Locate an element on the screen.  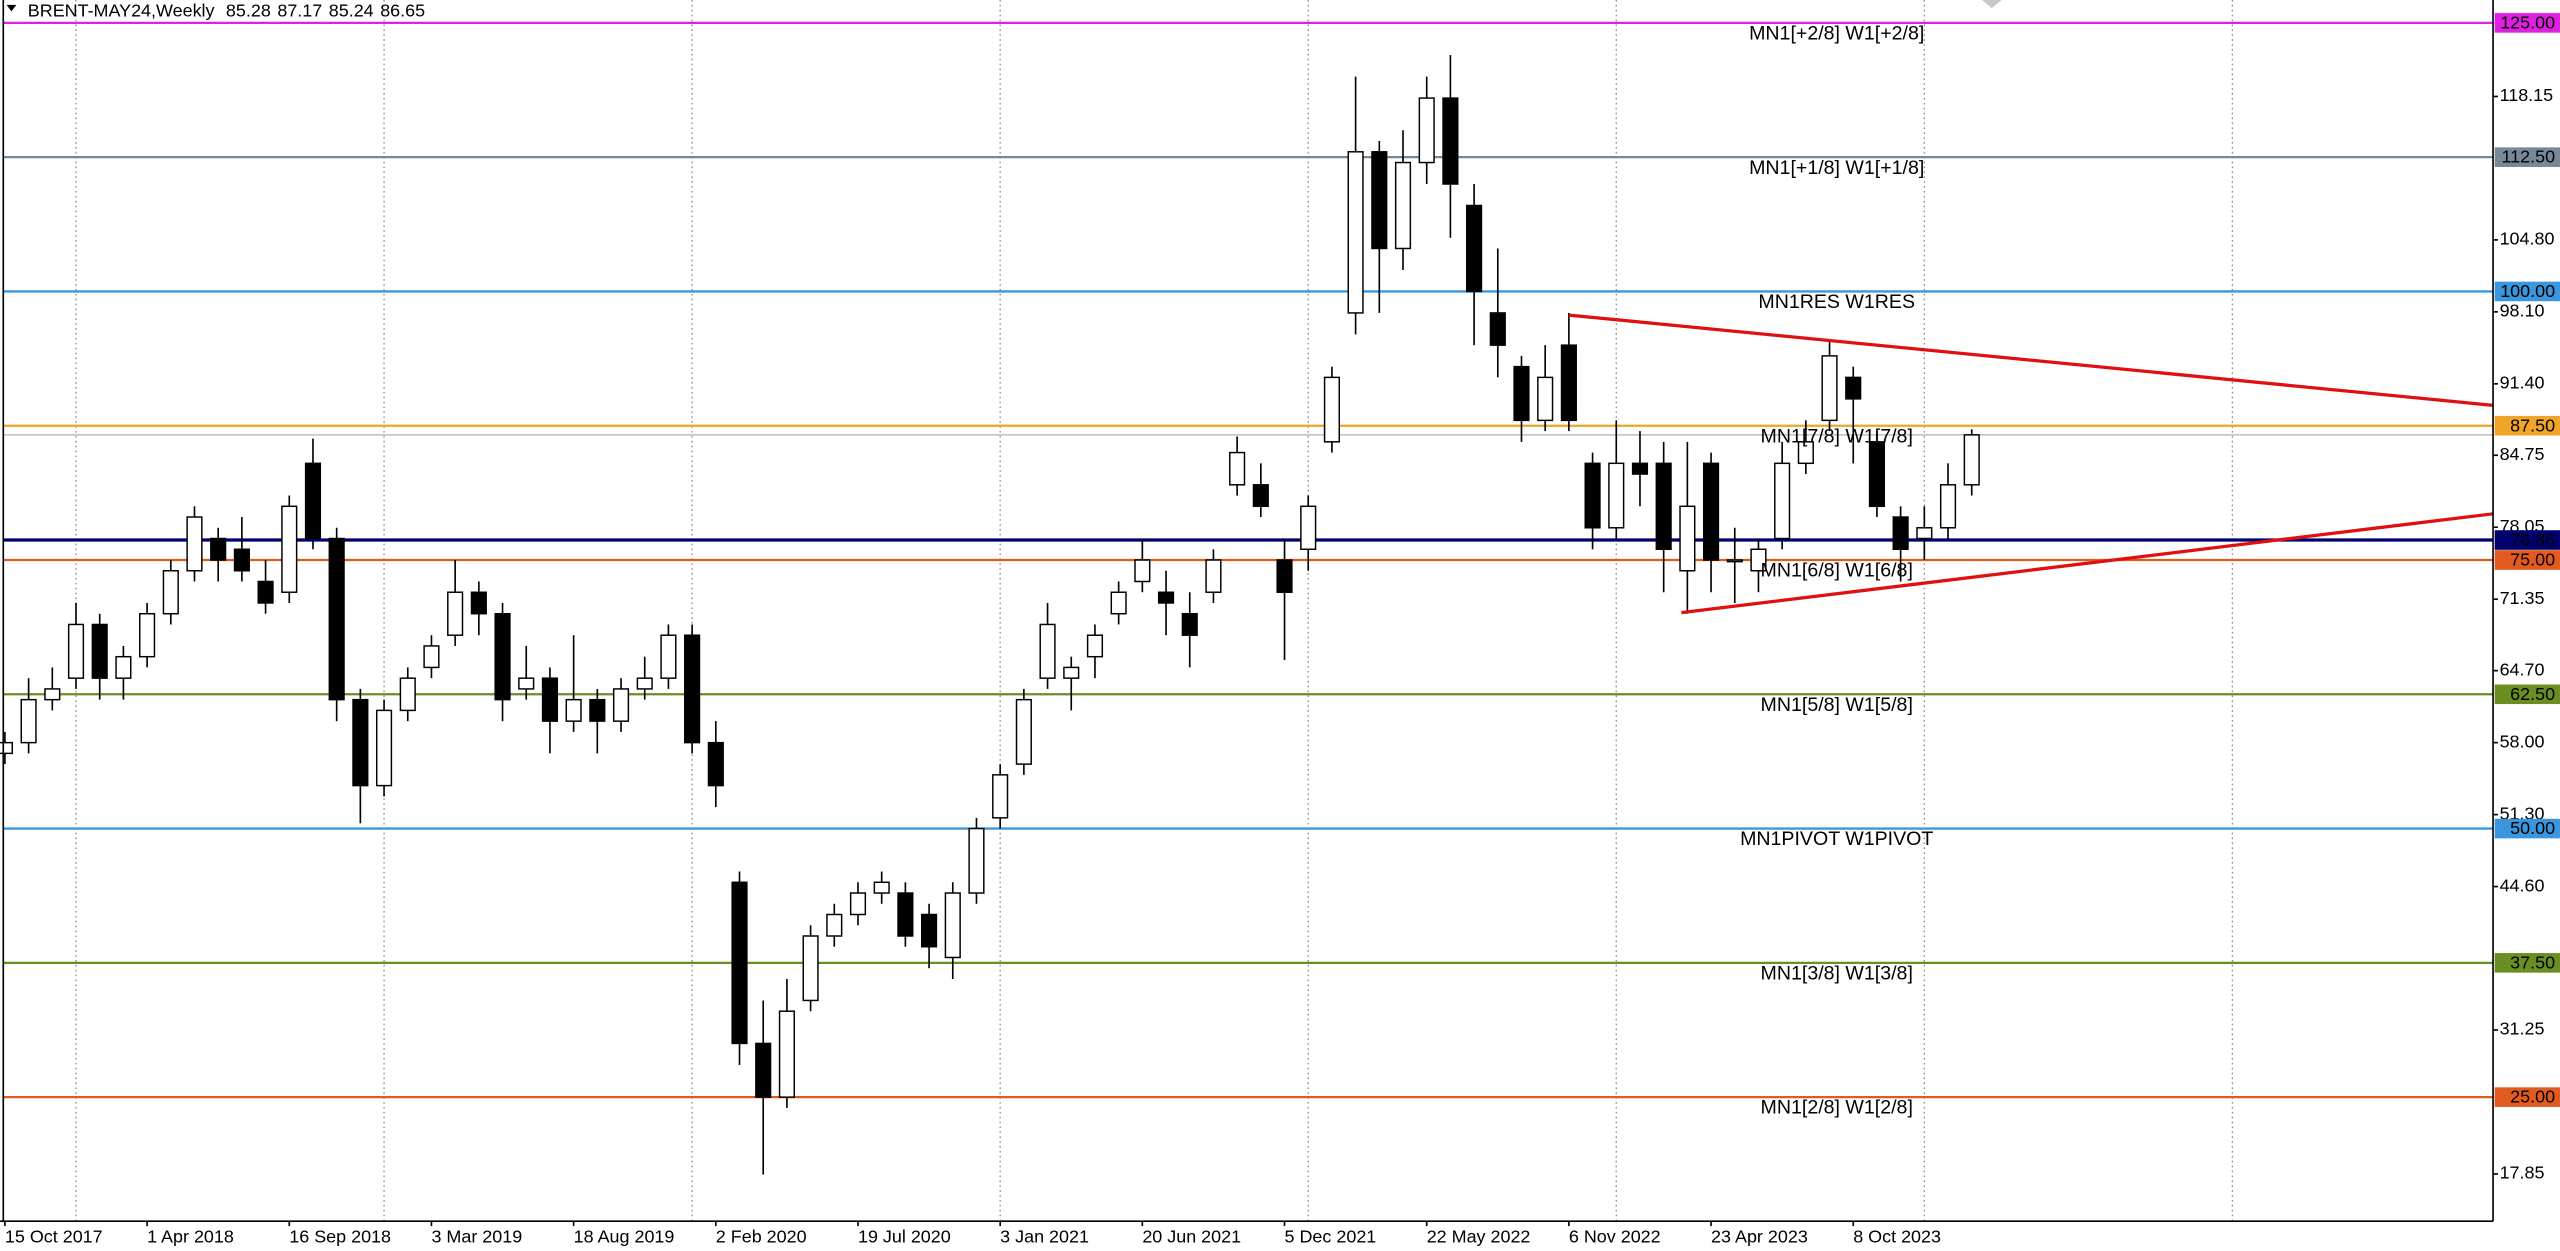
level-name: MN1PIVOT W1PIVOT is located at coordinates (1836, 839).